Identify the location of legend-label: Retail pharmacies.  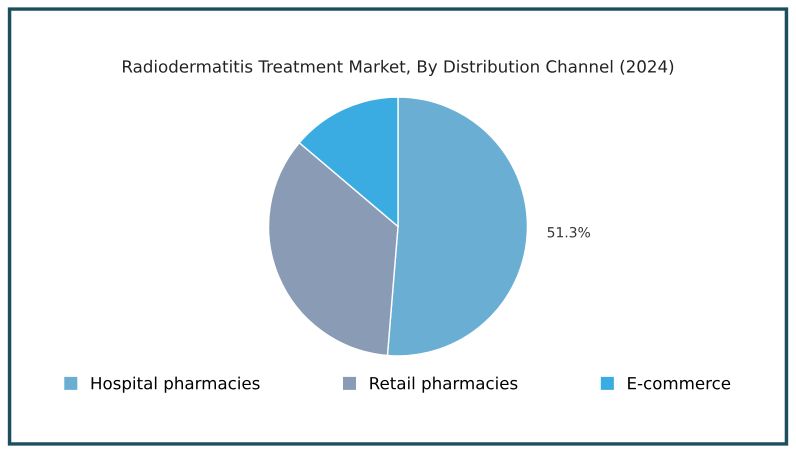
(444, 384).